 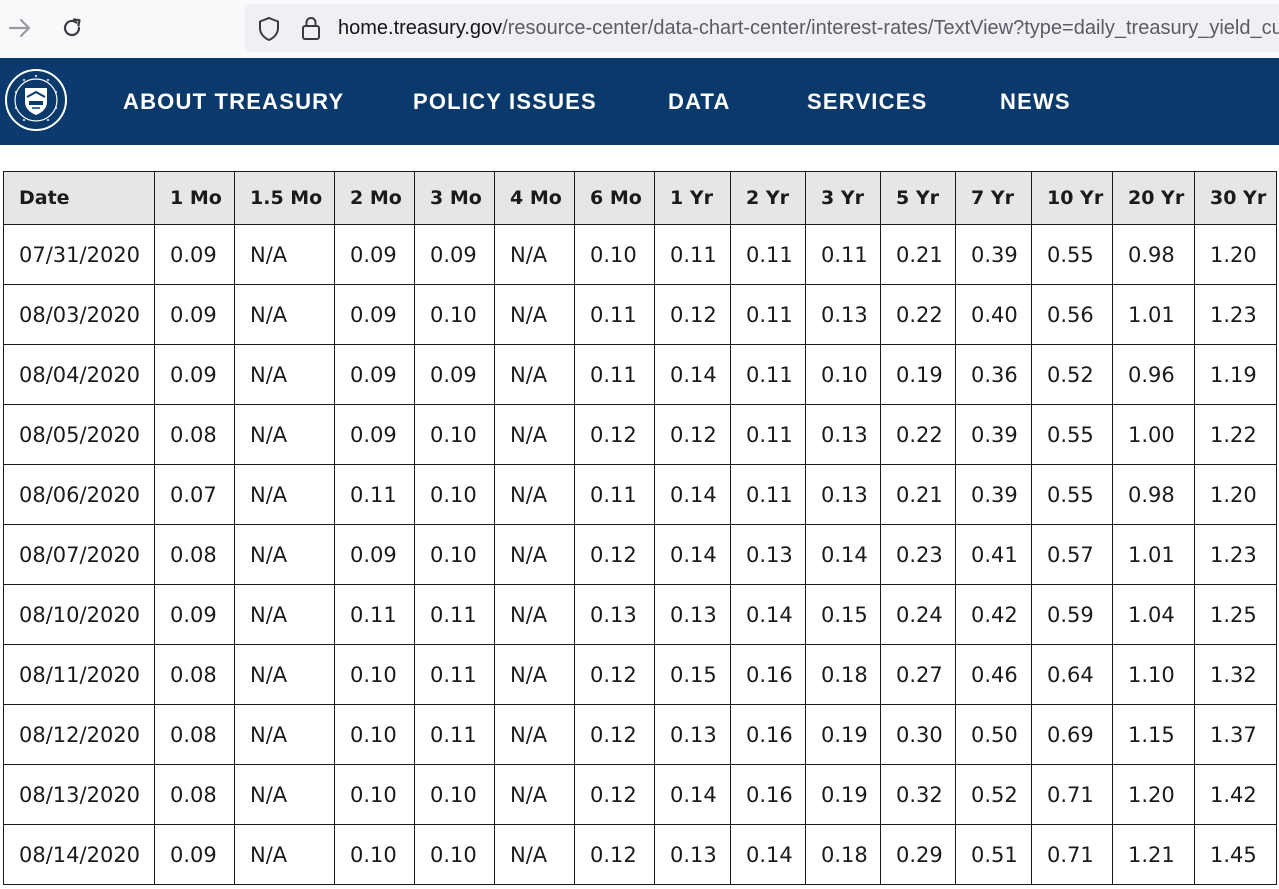 What do you see at coordinates (454, 198) in the screenshot?
I see `column-header-3-mo: 3 Mo` at bounding box center [454, 198].